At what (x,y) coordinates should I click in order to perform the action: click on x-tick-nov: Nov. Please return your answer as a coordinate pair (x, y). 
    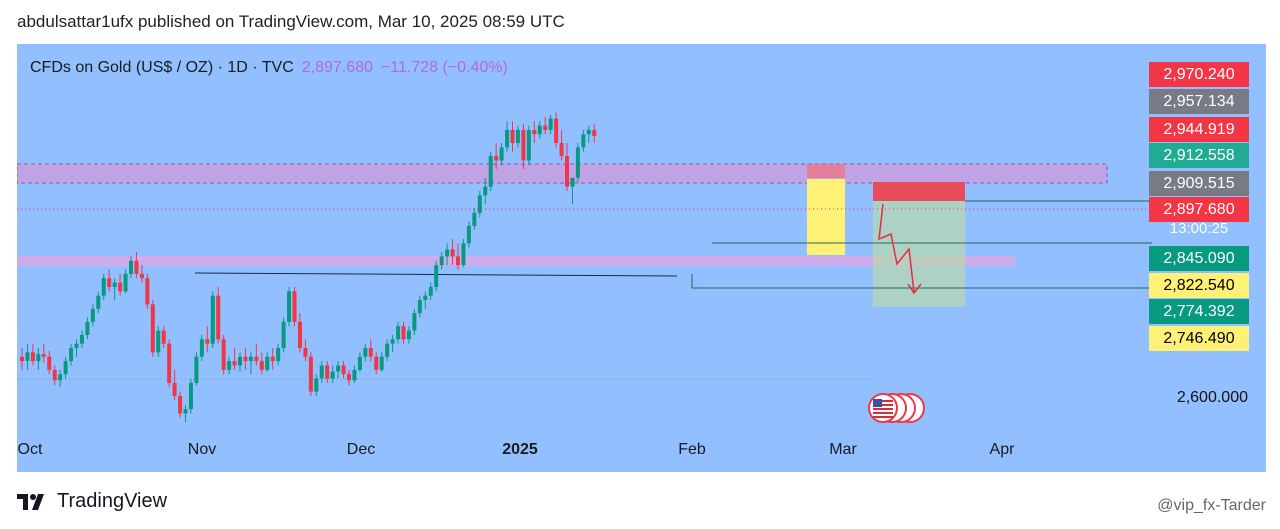
    Looking at the image, I should click on (202, 449).